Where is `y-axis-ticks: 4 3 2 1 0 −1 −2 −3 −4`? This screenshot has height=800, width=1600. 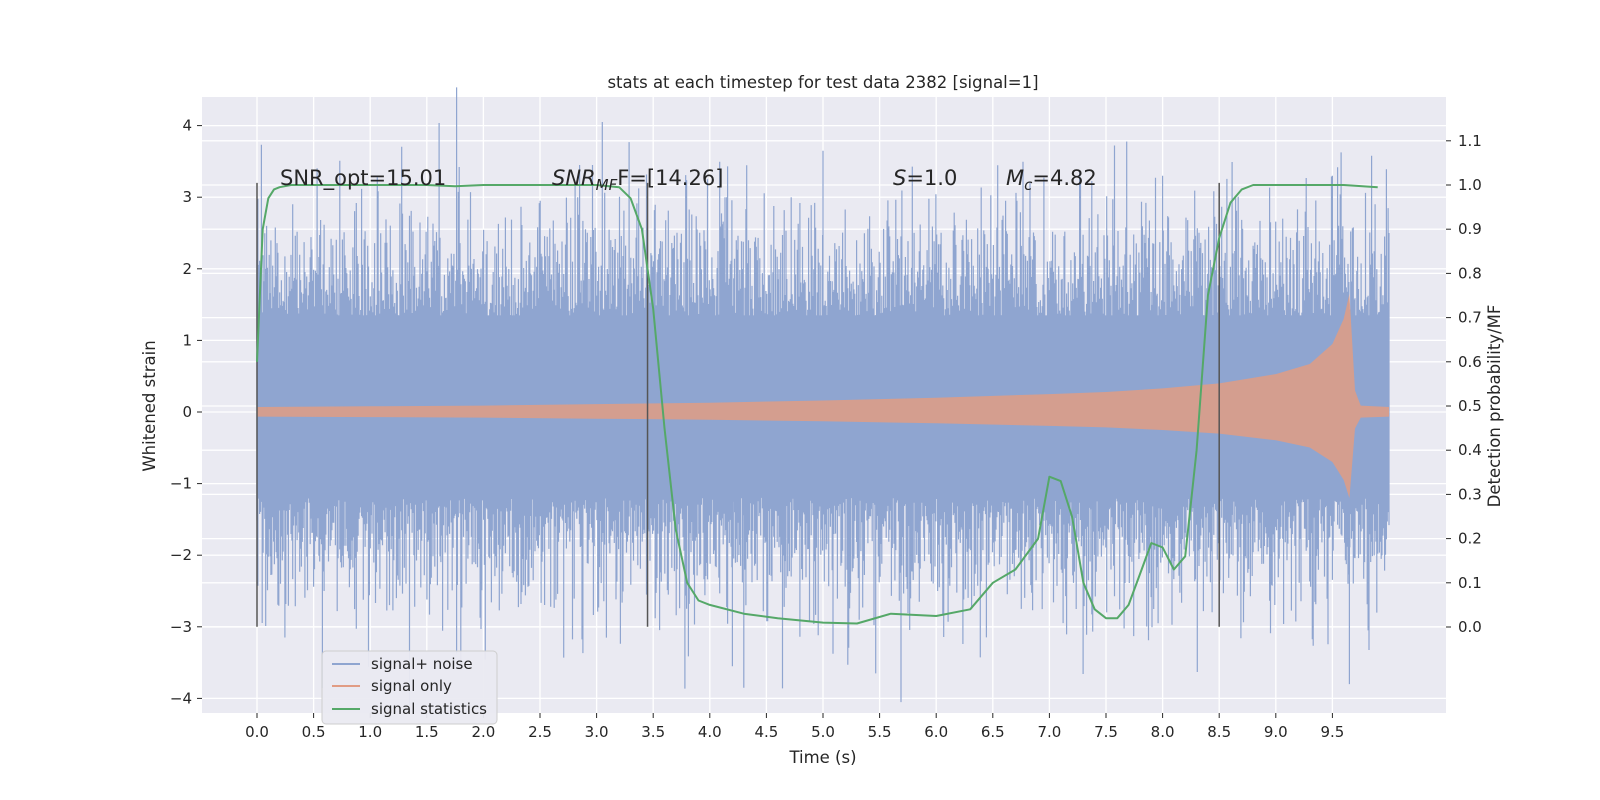
y-axis-ticks: 4 3 2 1 0 −1 −2 −3 −4 is located at coordinates (186, 412).